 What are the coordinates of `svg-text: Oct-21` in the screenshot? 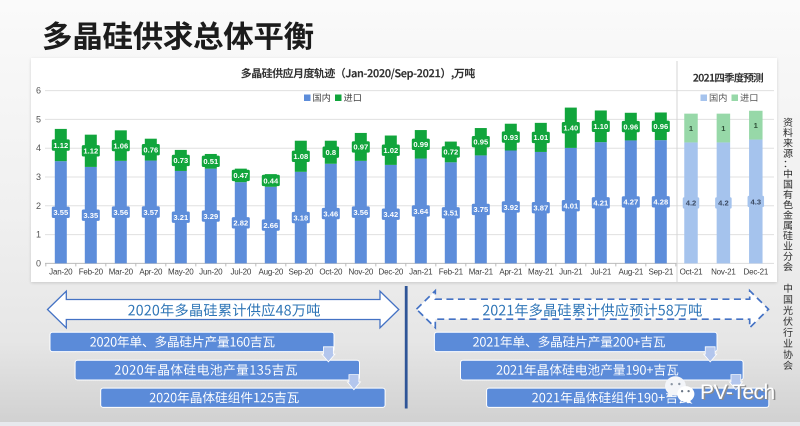 It's located at (692, 271).